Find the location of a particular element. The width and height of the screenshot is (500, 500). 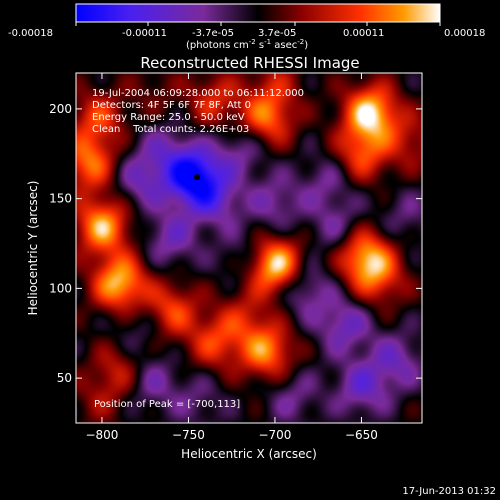

x-tick-label: −650 is located at coordinates (361, 435).